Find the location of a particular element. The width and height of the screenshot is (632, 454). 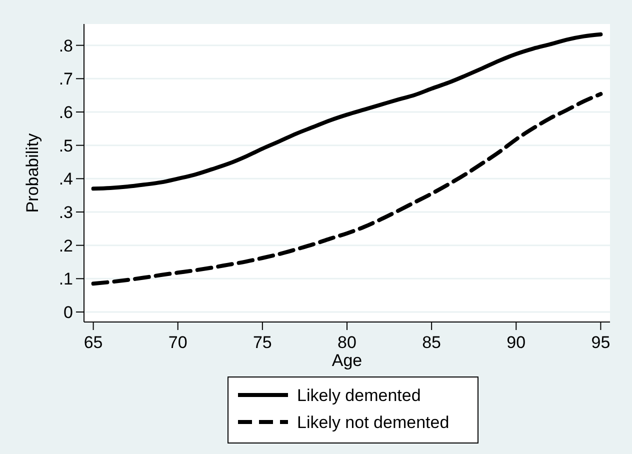

x-tick-label: 95 is located at coordinates (600, 342).